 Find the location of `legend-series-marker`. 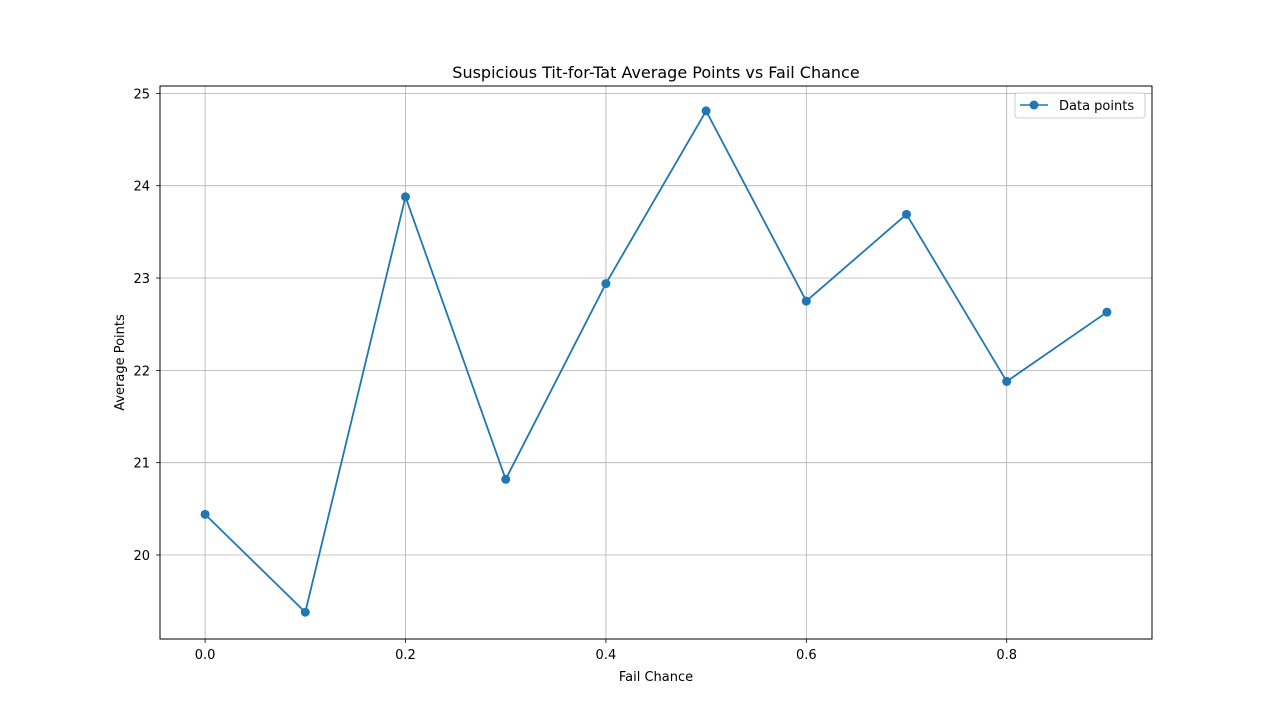

legend-series-marker is located at coordinates (1034, 105).